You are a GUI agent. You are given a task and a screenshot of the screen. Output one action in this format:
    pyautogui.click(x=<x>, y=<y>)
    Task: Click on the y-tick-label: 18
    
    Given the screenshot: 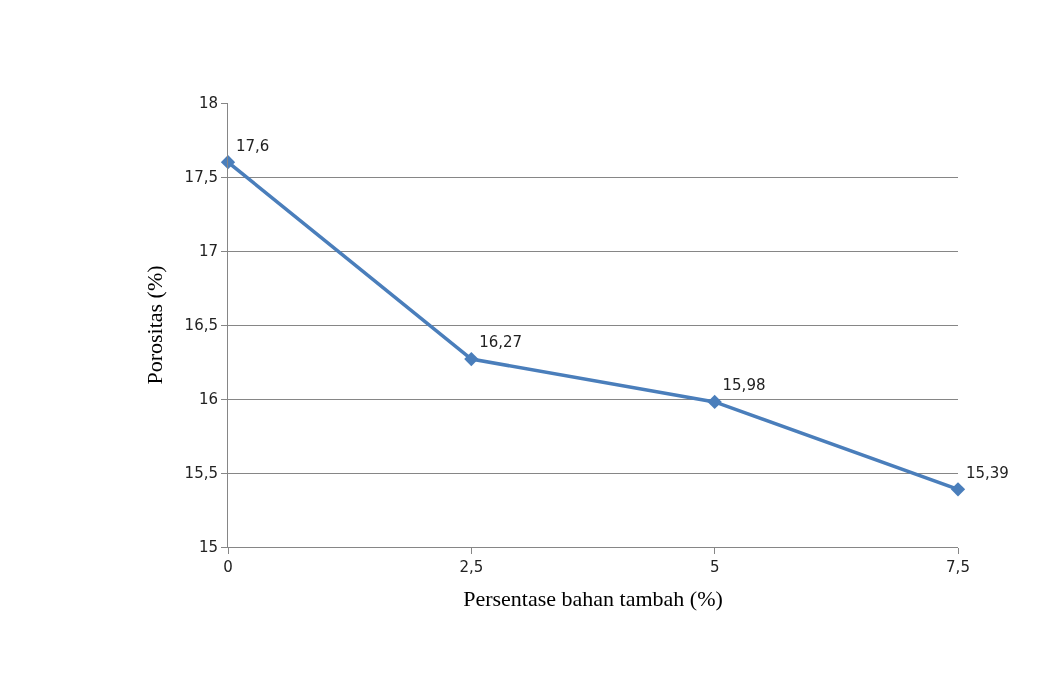 What is the action you would take?
    pyautogui.click(x=208, y=103)
    